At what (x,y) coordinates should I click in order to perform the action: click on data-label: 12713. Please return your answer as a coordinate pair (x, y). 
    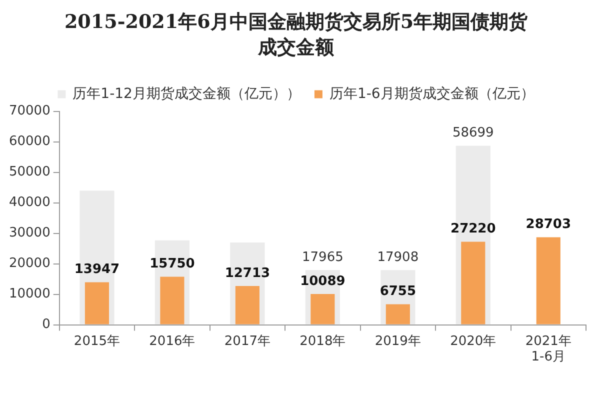
    Looking at the image, I should click on (247, 273).